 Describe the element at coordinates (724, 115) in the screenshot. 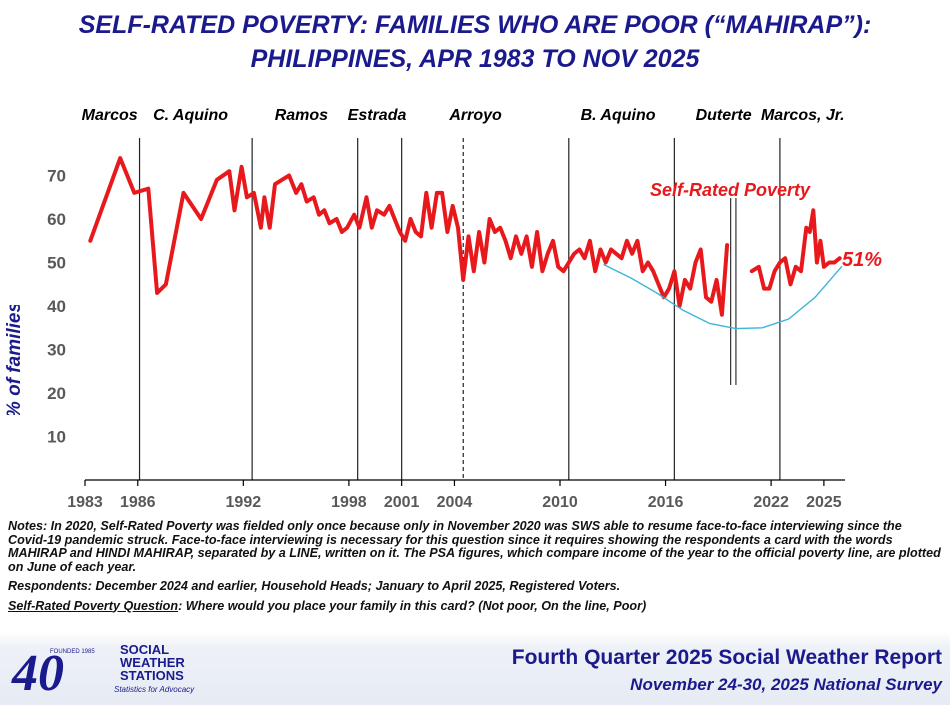

I see `president-label: Duterte` at that location.